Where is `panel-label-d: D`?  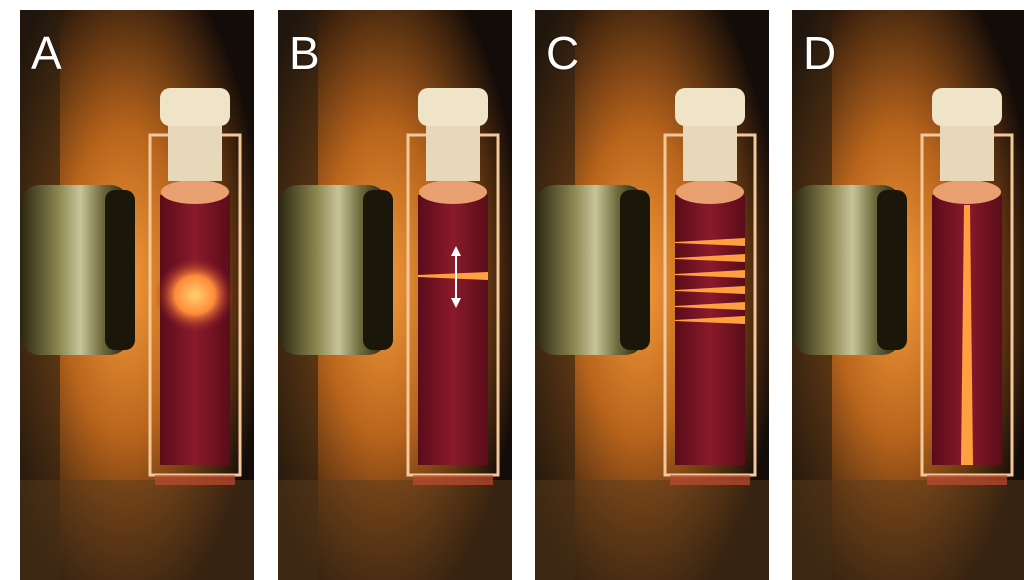 panel-label-d: D is located at coordinates (820, 53).